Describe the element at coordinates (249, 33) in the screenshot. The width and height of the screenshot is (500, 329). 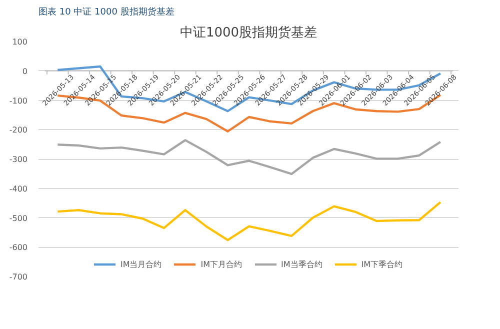
I see `chart-title: 中证1000股指期货基差` at that location.